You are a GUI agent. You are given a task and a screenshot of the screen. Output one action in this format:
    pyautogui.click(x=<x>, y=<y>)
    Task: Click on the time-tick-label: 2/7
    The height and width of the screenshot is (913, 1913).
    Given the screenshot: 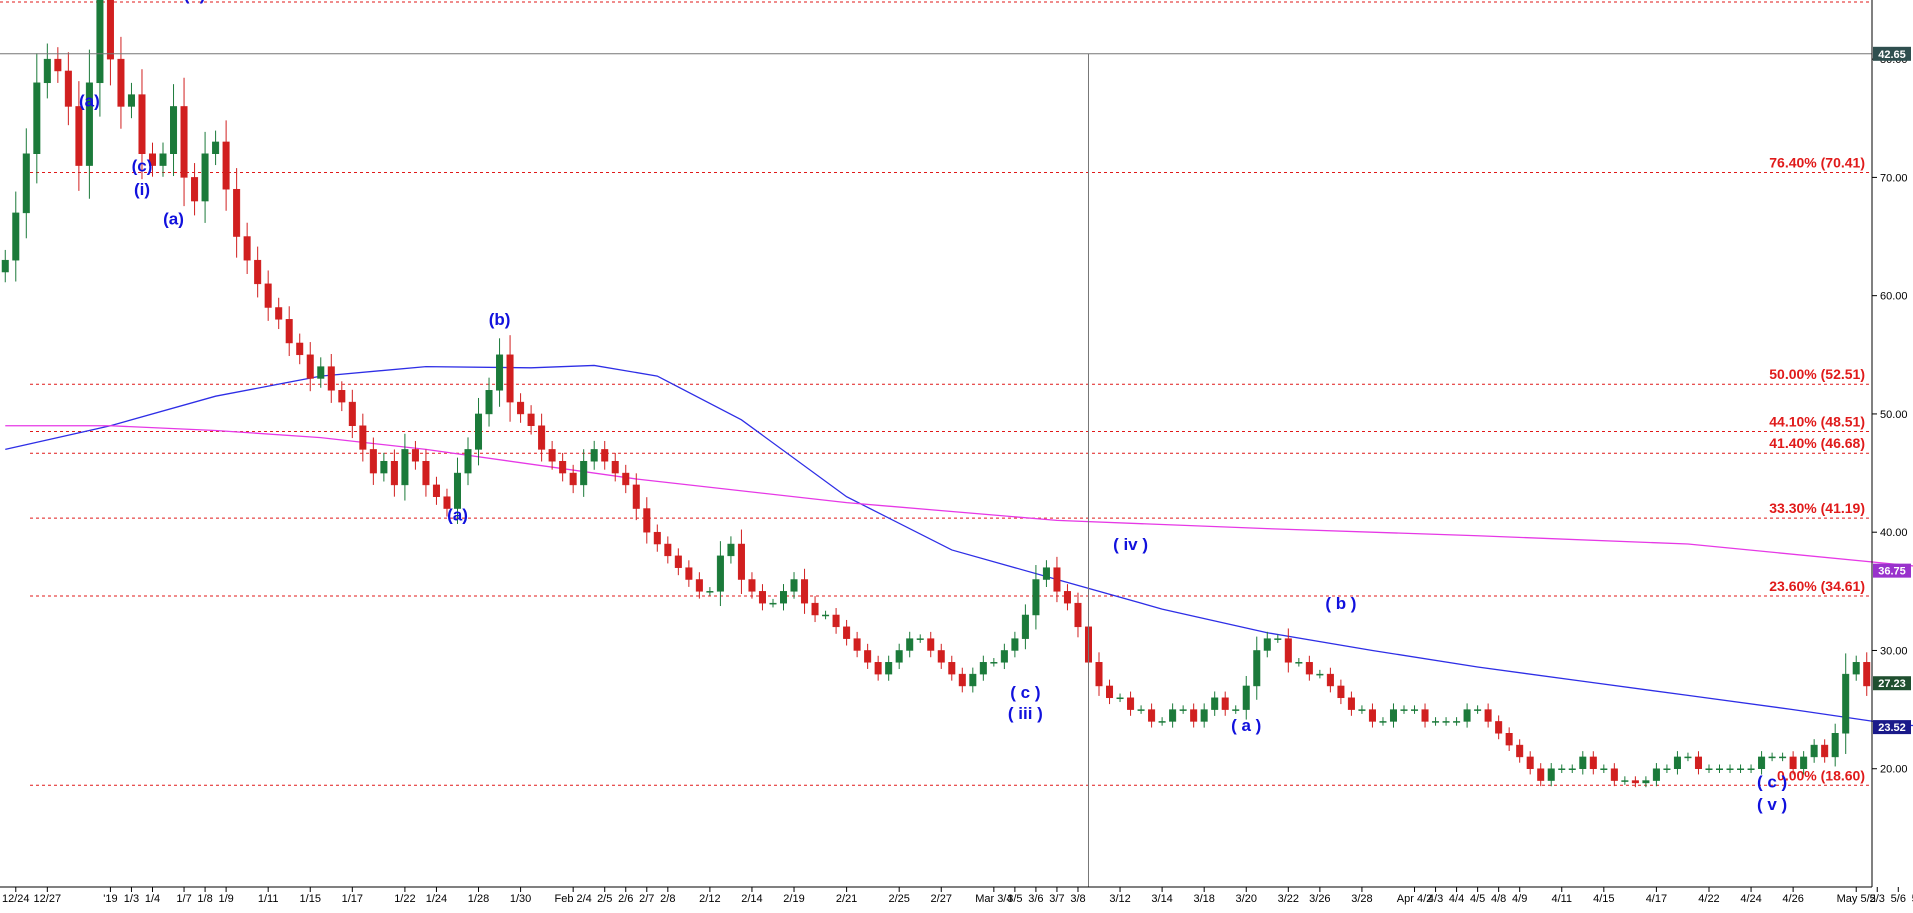 What is the action you would take?
    pyautogui.click(x=646, y=899)
    